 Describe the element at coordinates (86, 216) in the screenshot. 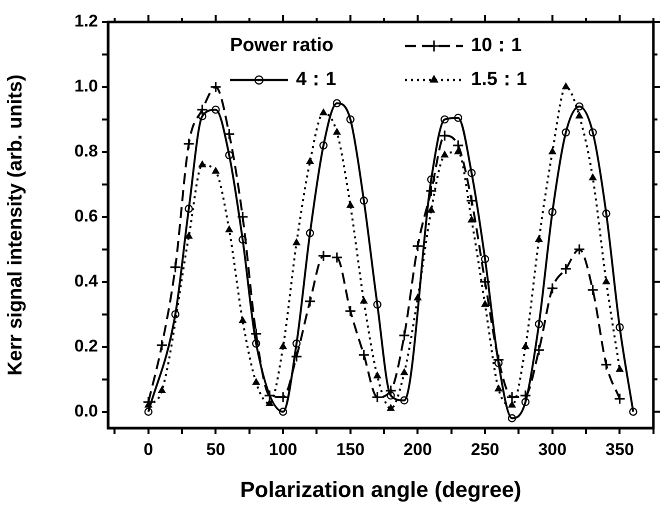

I see `y-tick-label: 0.6` at that location.